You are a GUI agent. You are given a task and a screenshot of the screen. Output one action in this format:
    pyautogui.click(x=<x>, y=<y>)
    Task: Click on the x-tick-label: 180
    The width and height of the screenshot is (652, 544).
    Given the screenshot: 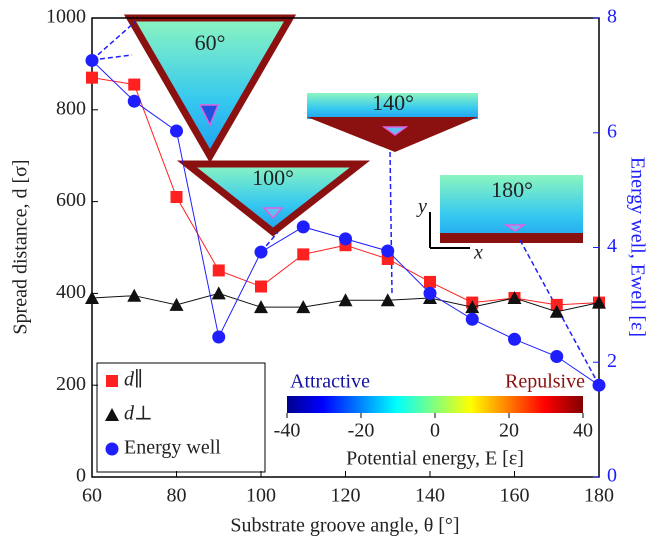 What is the action you would take?
    pyautogui.click(x=599, y=496)
    